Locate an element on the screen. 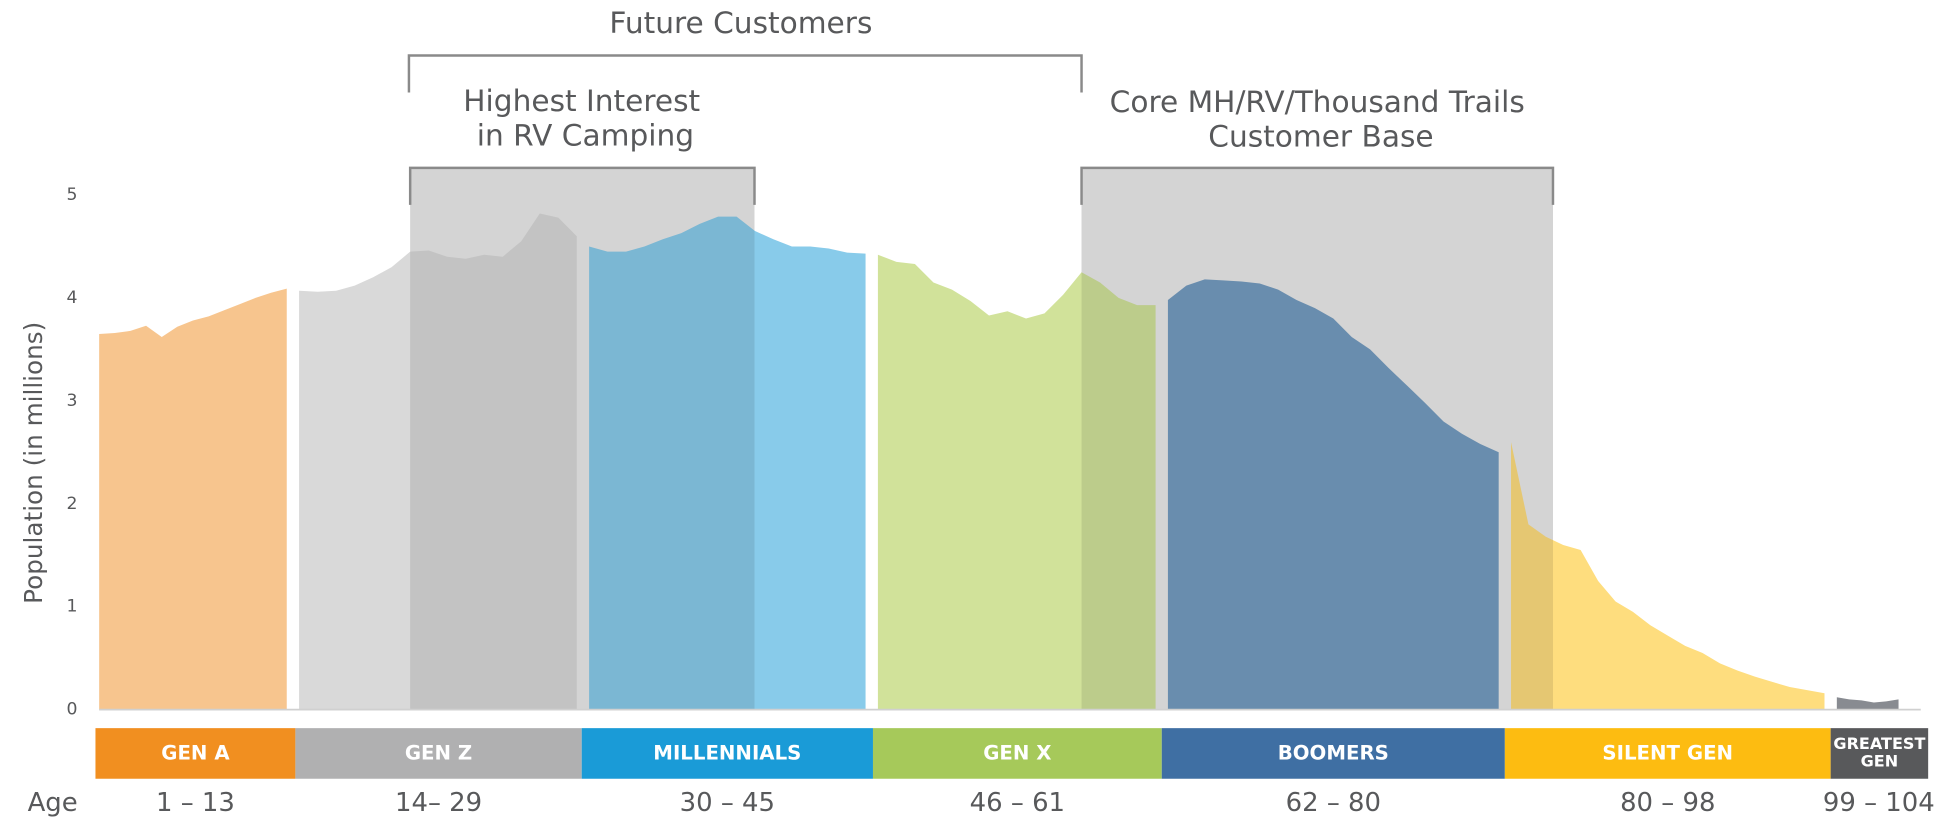 This screenshot has height=817, width=1936. age-range: 1 – 13 is located at coordinates (195, 802).